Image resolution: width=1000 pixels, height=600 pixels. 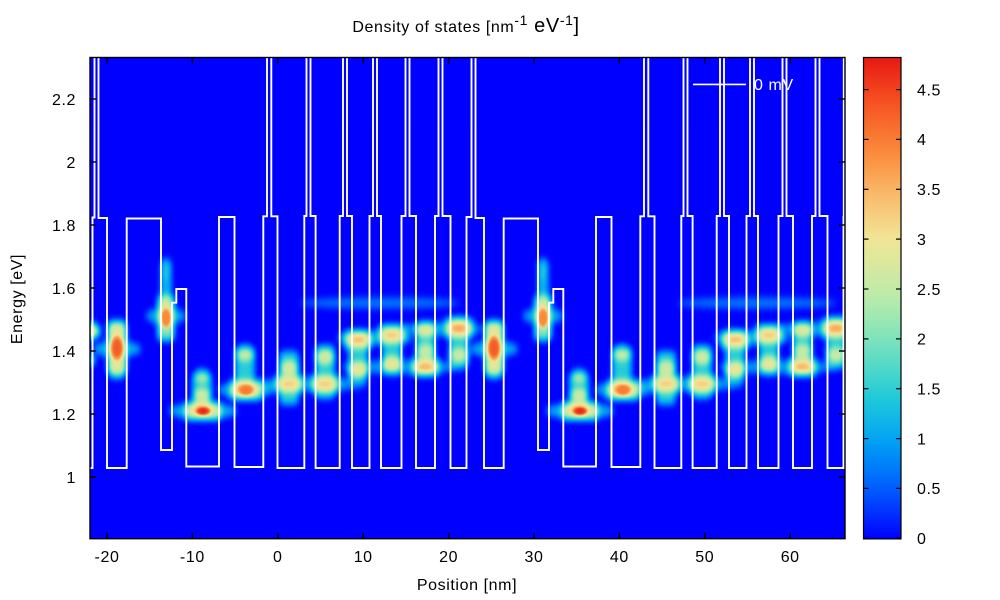 What do you see at coordinates (17, 299) in the screenshot?
I see `svg-text: Energy [eV]` at bounding box center [17, 299].